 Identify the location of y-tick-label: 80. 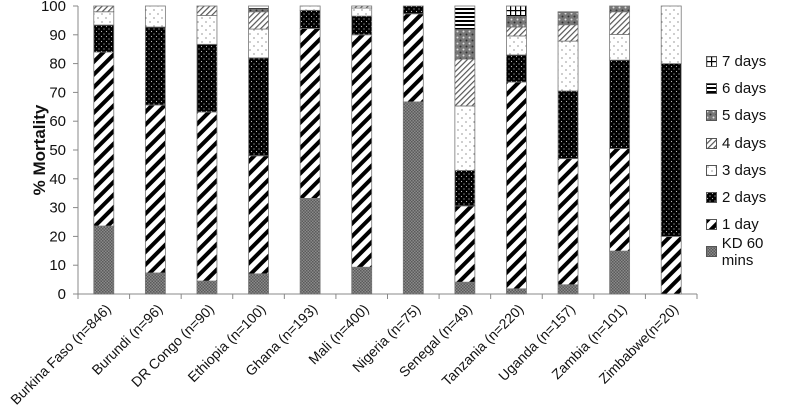
(57, 64).